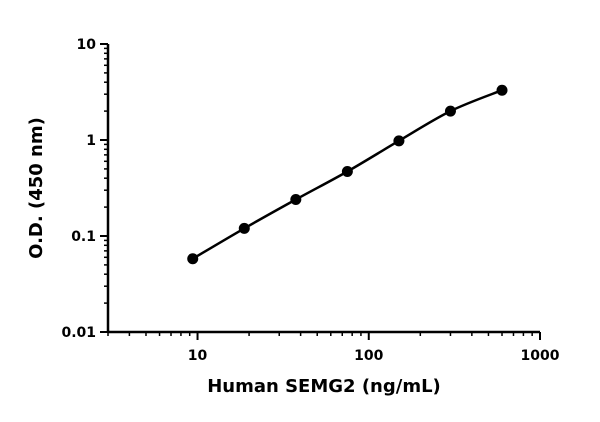  Describe the element at coordinates (91, 141) in the screenshot. I see `y-tick-label: 1` at that location.